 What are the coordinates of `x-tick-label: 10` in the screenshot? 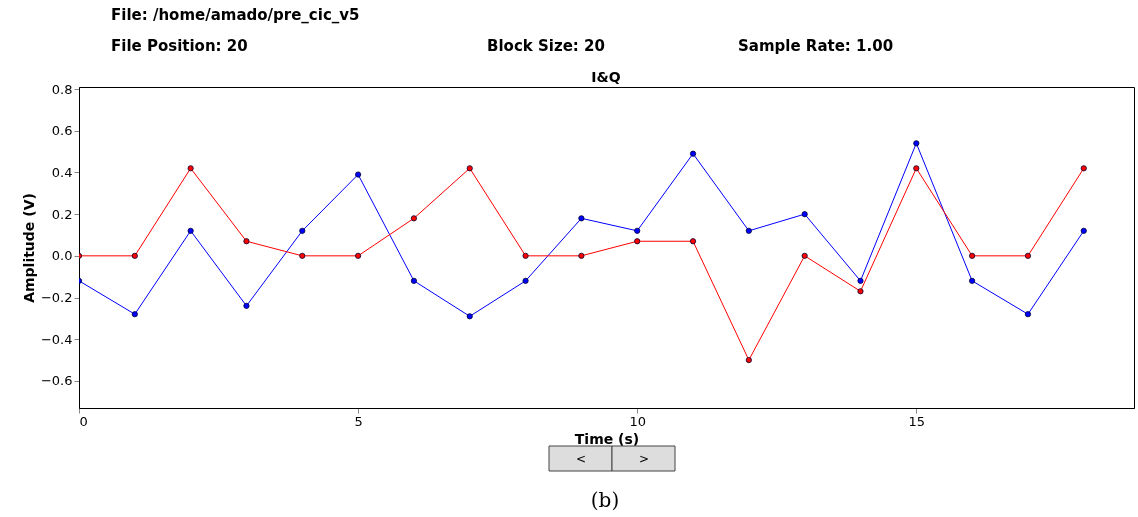 It's located at (637, 421).